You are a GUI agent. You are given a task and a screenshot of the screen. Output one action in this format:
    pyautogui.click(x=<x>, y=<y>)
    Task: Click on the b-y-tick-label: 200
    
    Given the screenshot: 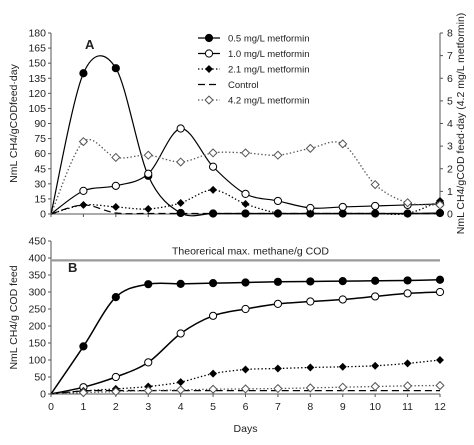 What is the action you would take?
    pyautogui.click(x=37, y=327)
    